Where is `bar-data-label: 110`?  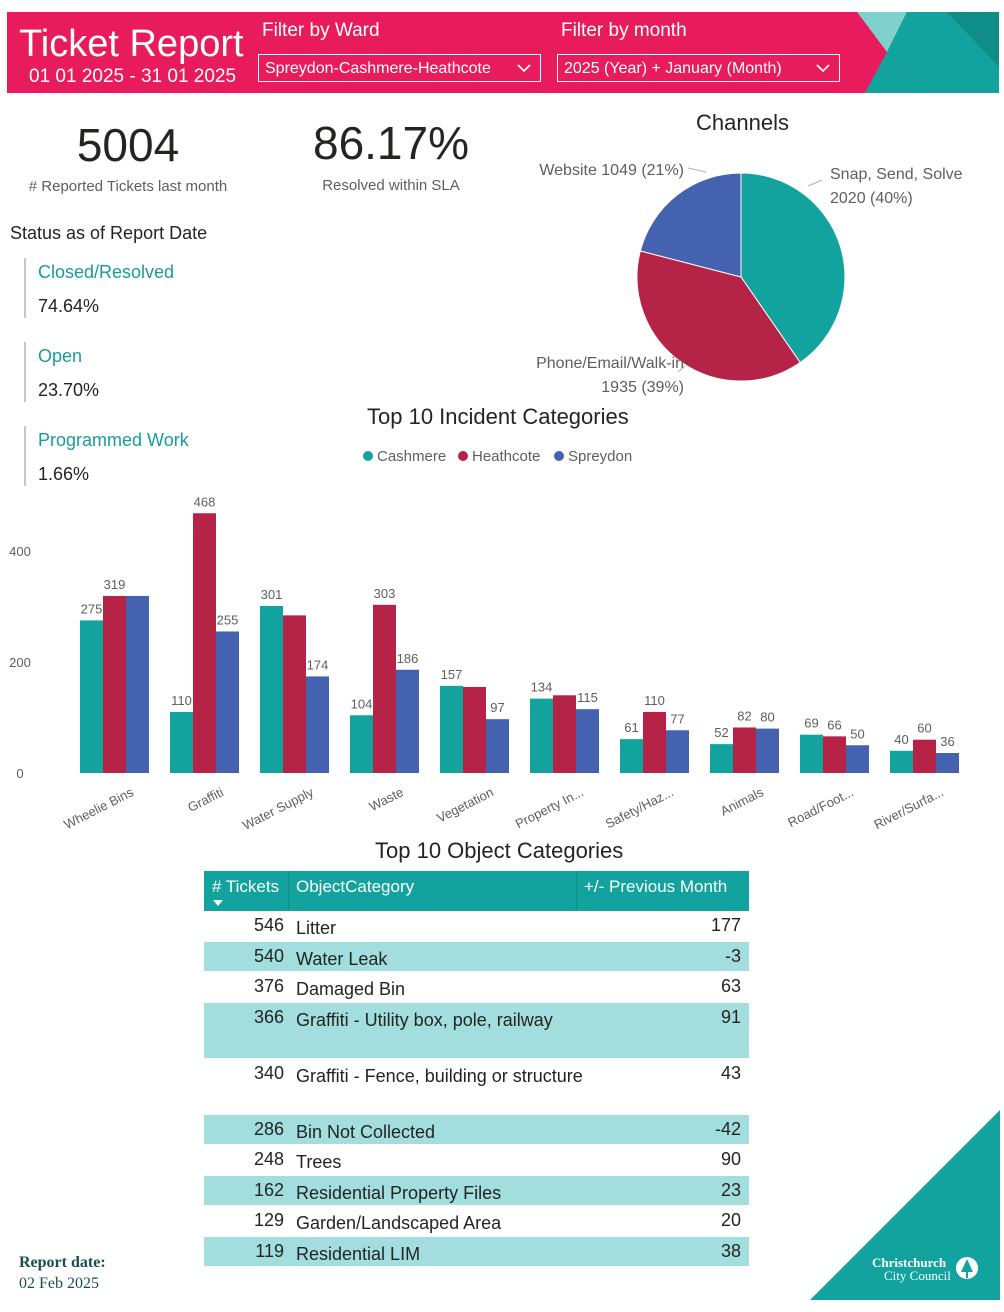 bar-data-label: 110 is located at coordinates (181, 700).